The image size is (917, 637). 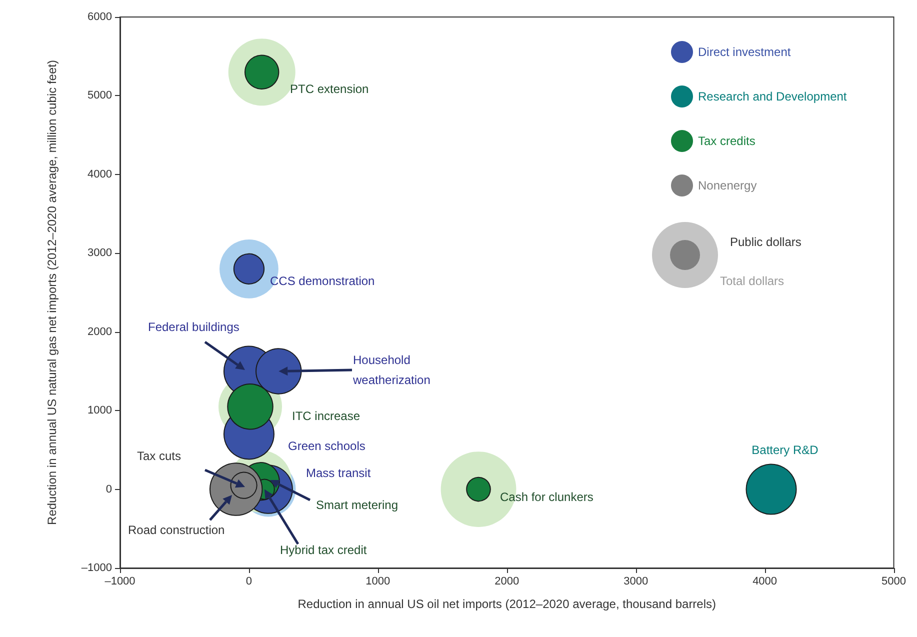 I want to click on y-tick-label: 3000, so click(x=100, y=253).